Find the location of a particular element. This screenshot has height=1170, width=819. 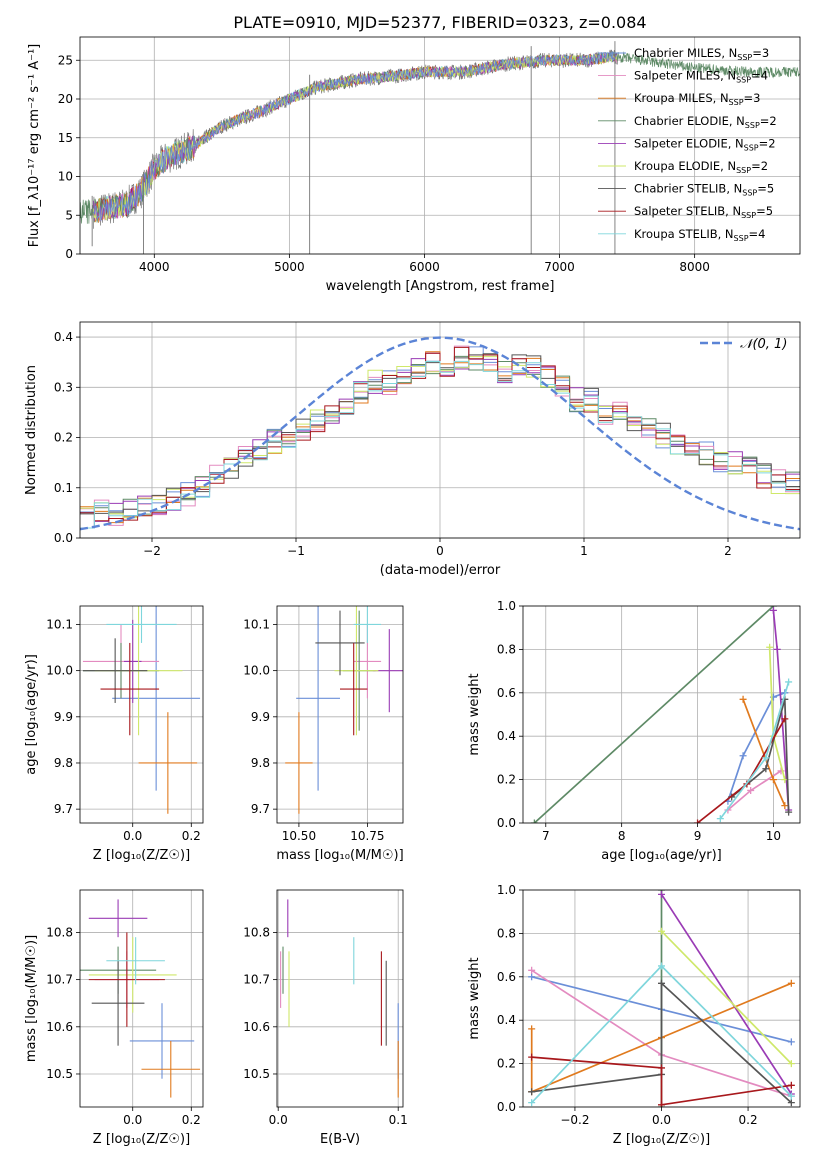

z-vs-age-xlabel: Z [log₁₀(Z/Z☉)] is located at coordinates (141, 855).